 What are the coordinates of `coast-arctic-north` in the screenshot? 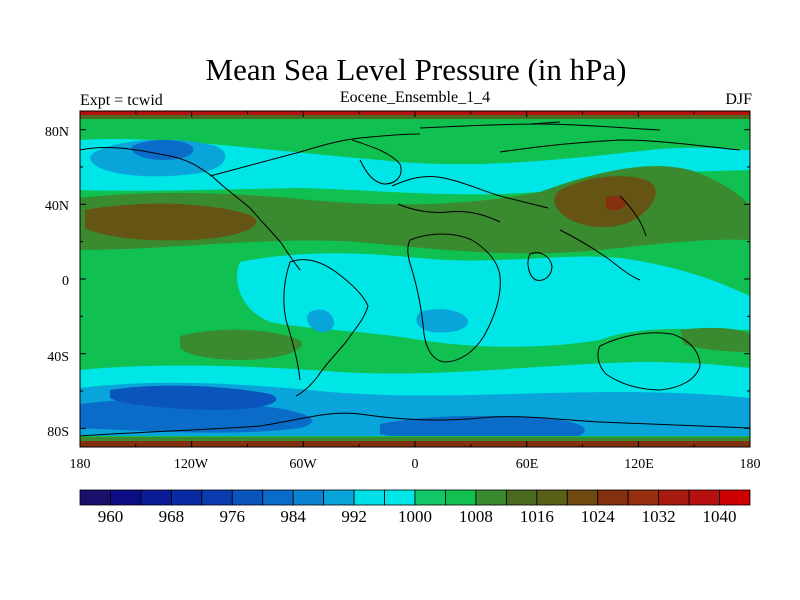 It's located at (540, 126).